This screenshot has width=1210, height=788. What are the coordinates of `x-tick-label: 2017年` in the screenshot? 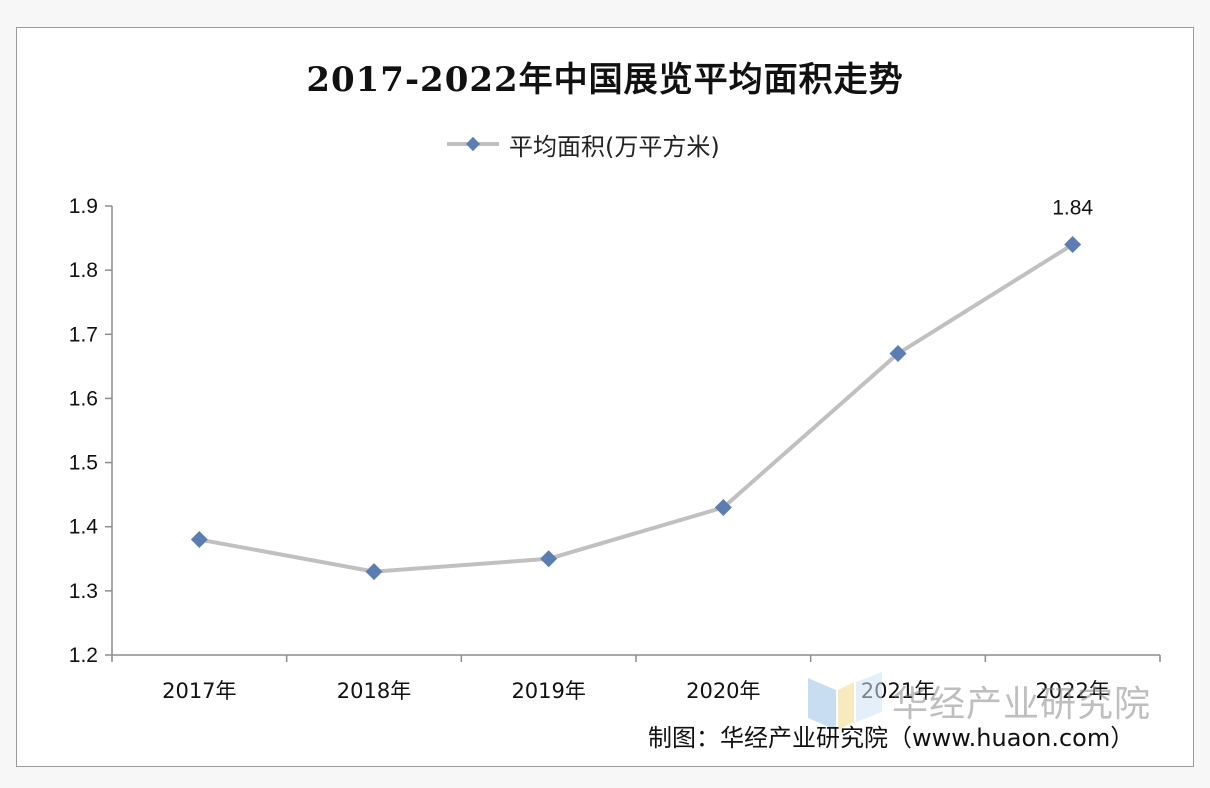 It's located at (199, 691).